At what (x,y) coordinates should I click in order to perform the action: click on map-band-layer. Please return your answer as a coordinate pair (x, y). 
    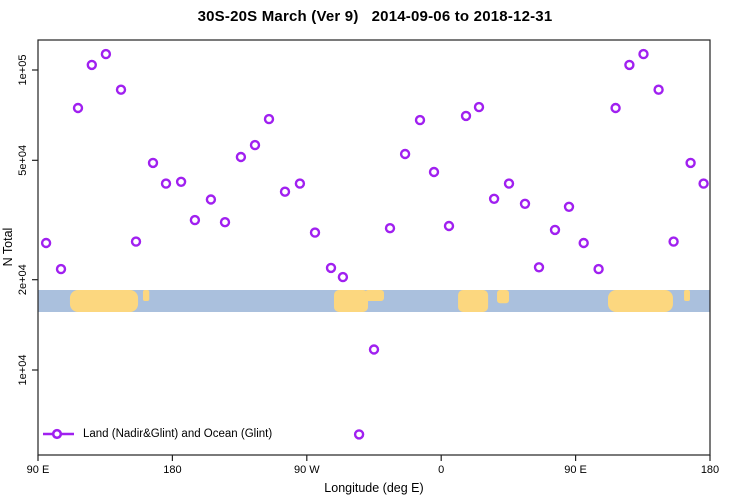
    Looking at the image, I should click on (374, 301).